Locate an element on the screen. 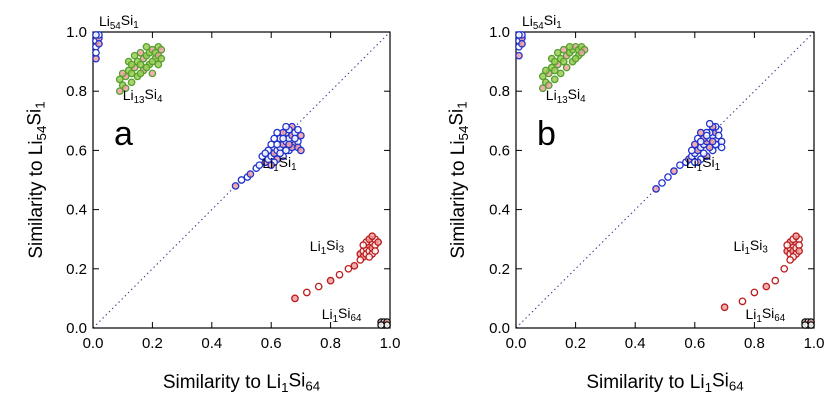 The image size is (831, 404). x-axis-label: Similarity to Li1Si64 is located at coordinates (664, 382).